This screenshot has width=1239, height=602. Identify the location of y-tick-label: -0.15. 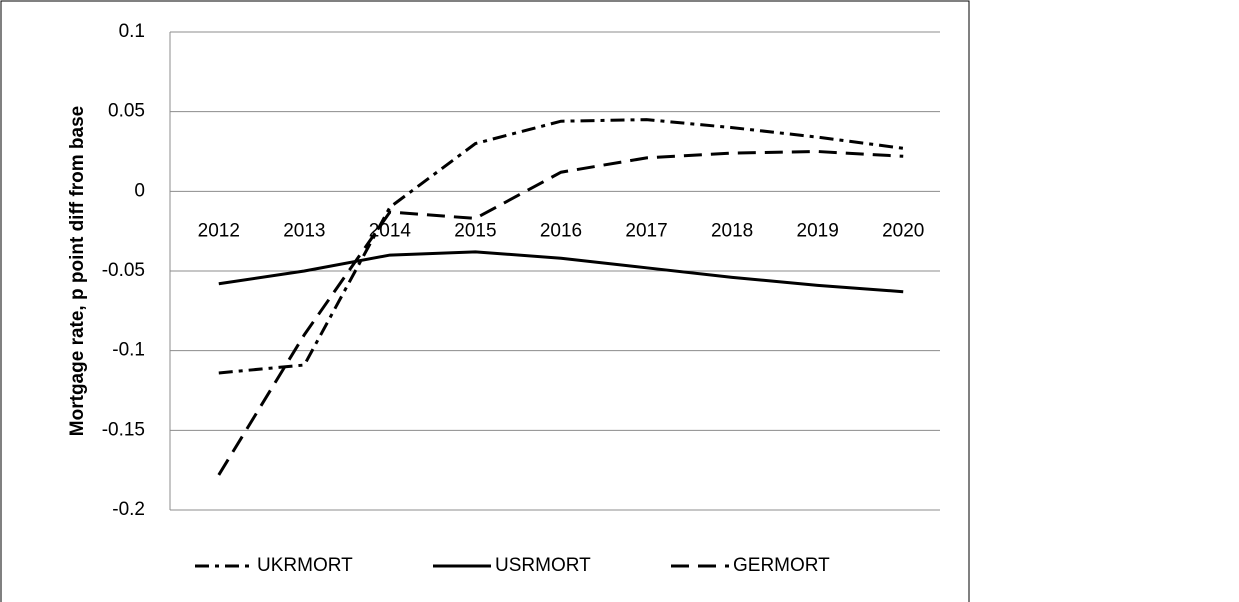
(123, 429).